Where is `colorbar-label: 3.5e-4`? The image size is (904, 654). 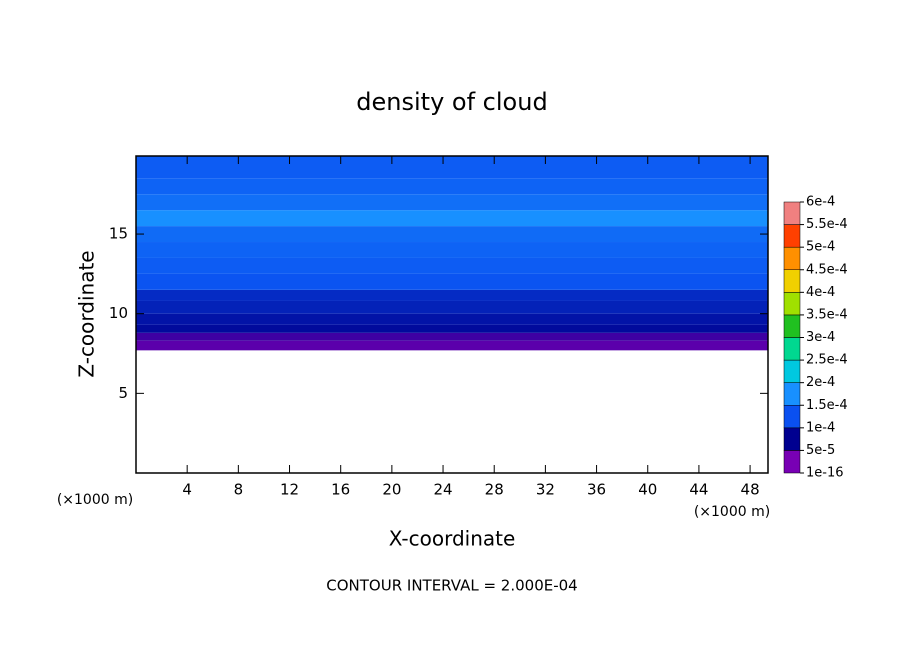
colorbar-label: 3.5e-4 is located at coordinates (827, 314).